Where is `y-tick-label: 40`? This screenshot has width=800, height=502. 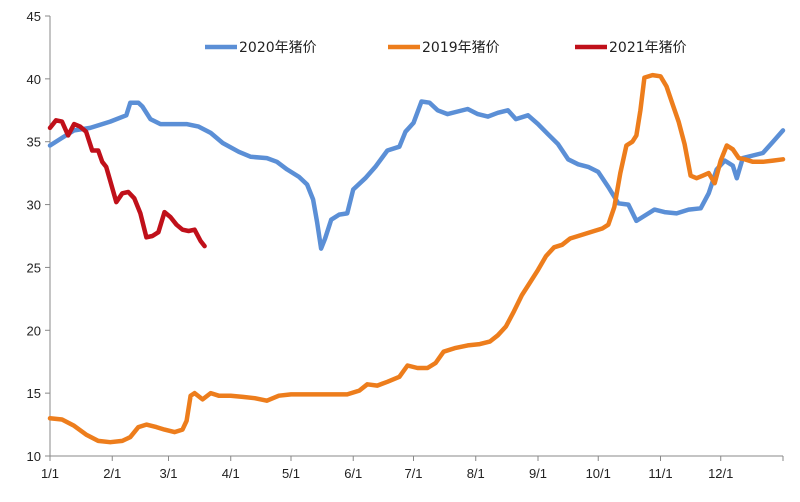
y-tick-label: 40 is located at coordinates (34, 79).